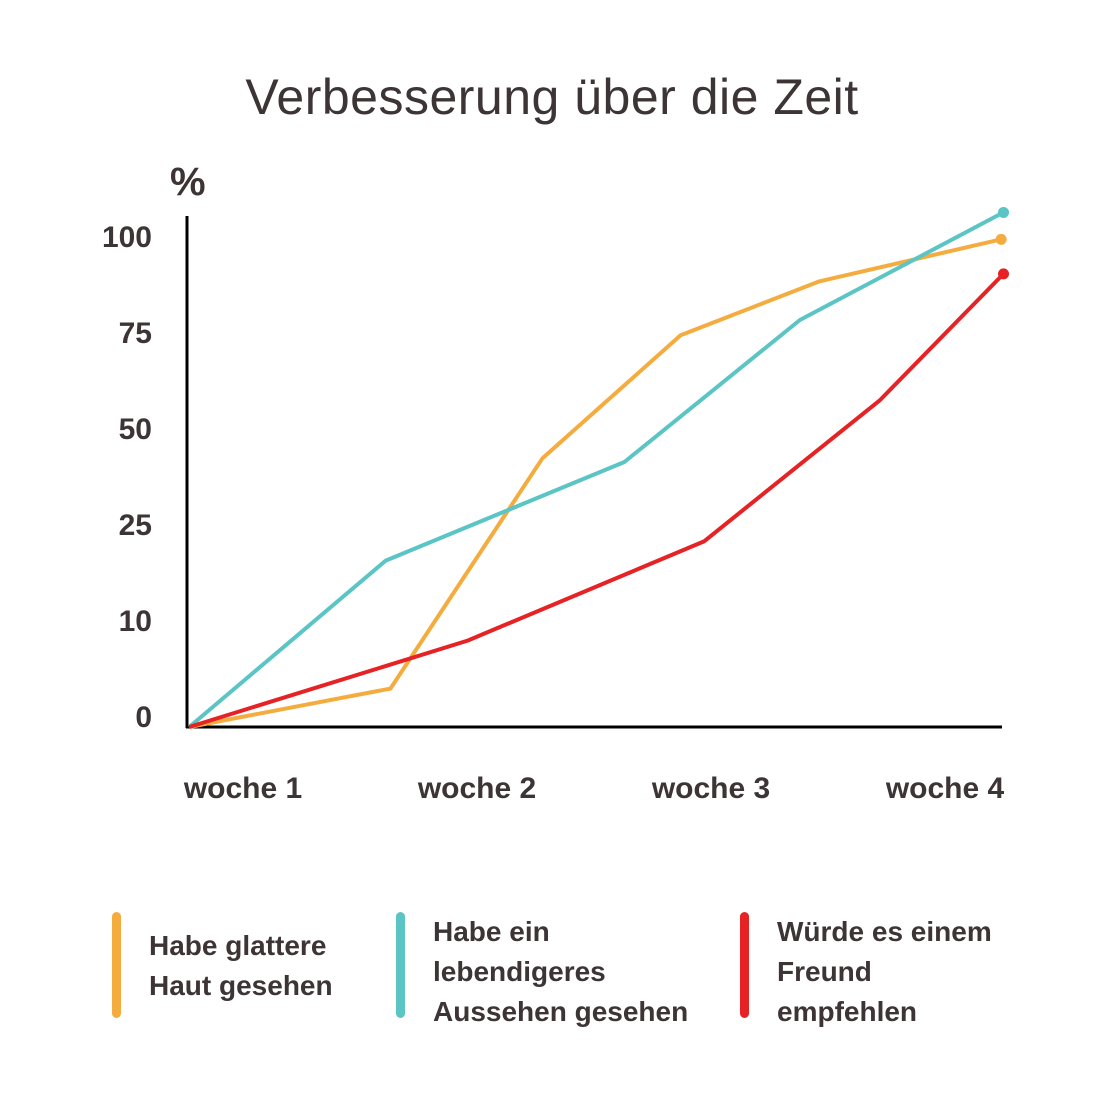  I want to click on y-tick-label: 50, so click(135, 429).